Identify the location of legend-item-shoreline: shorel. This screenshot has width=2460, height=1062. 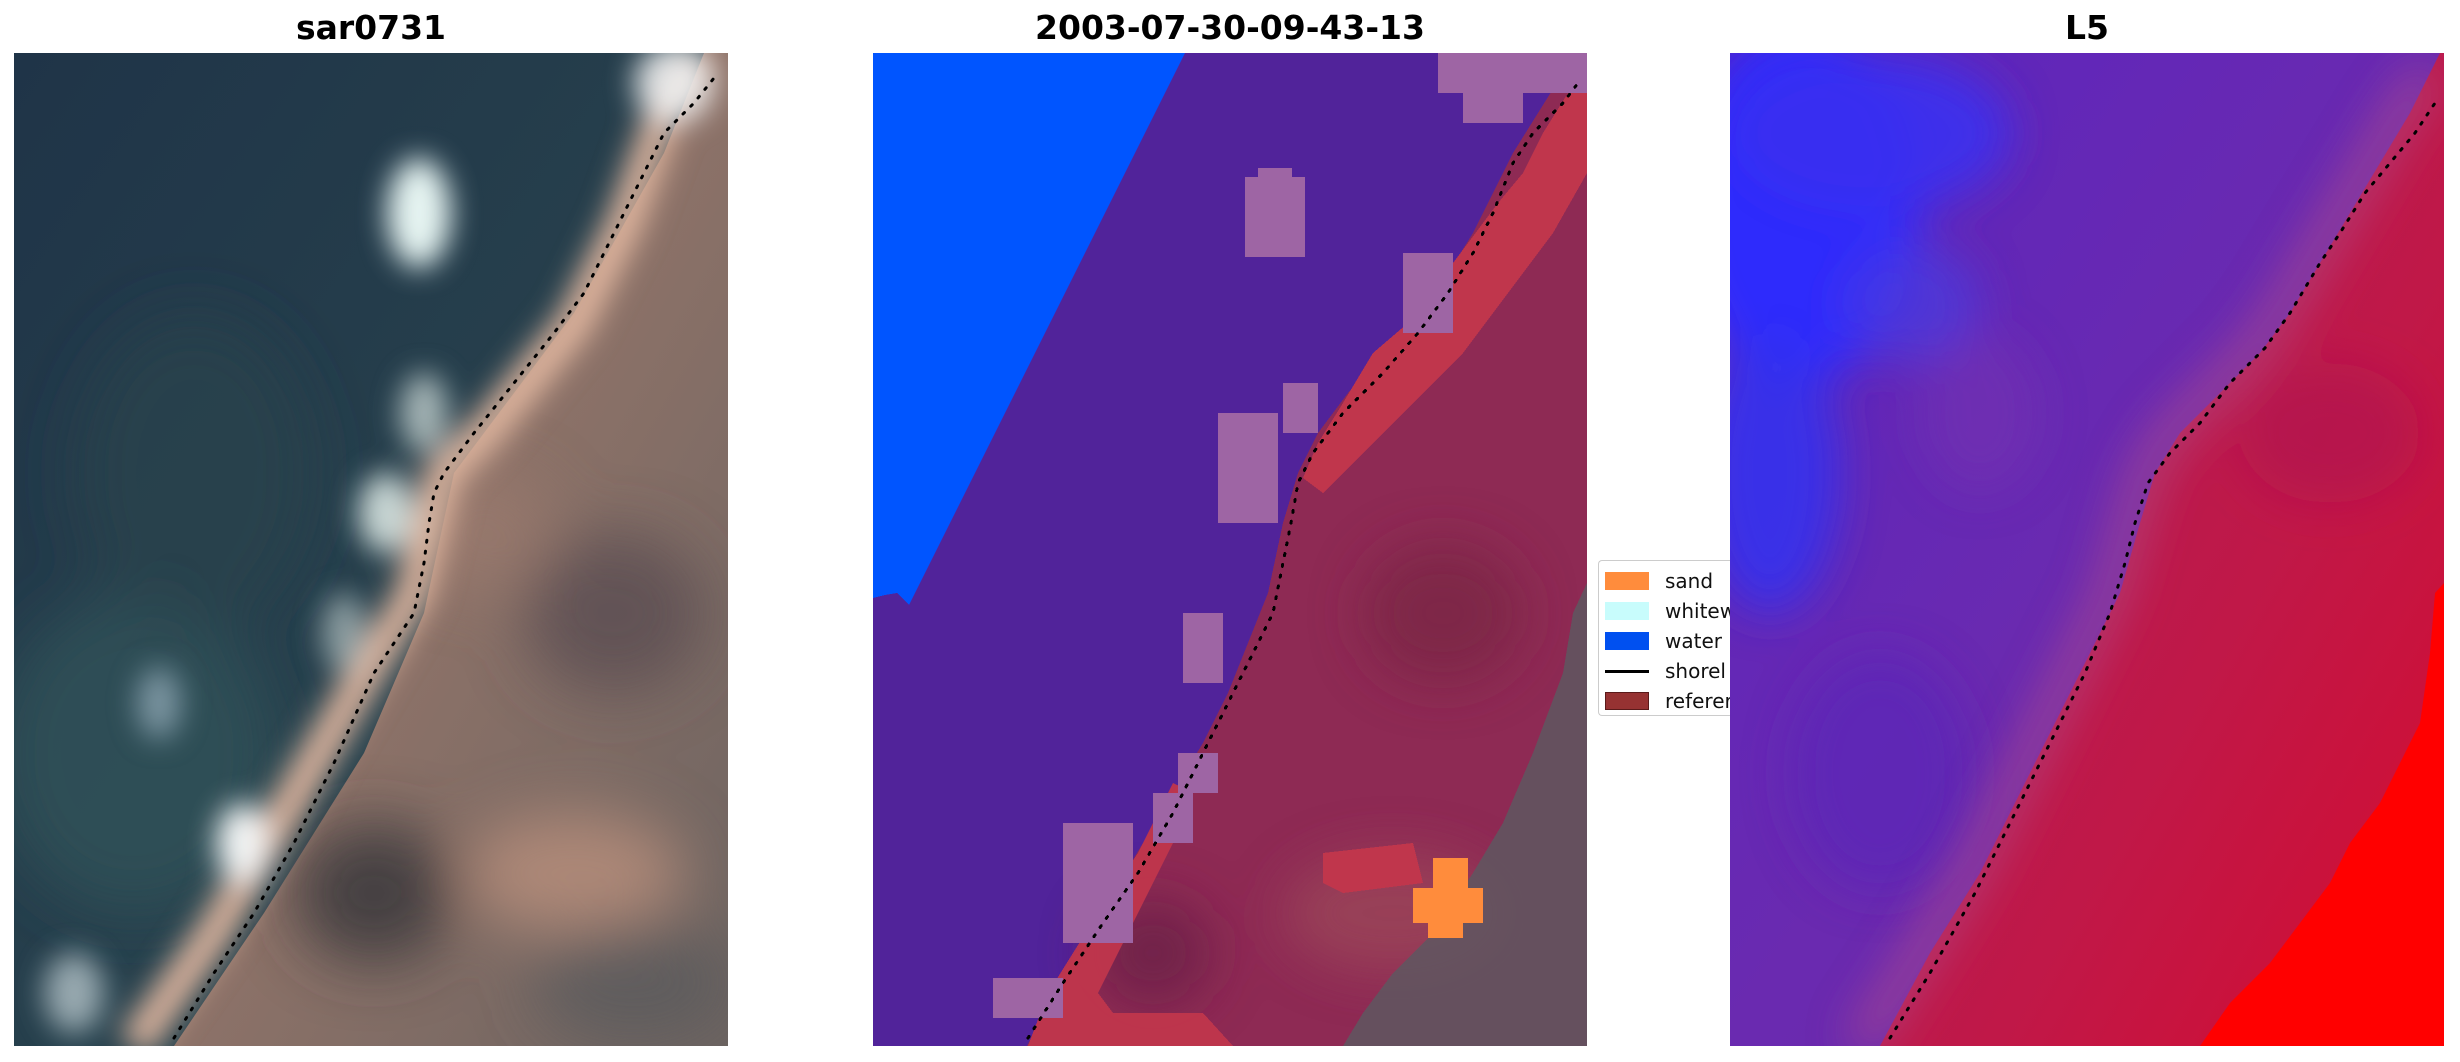
(1665, 671).